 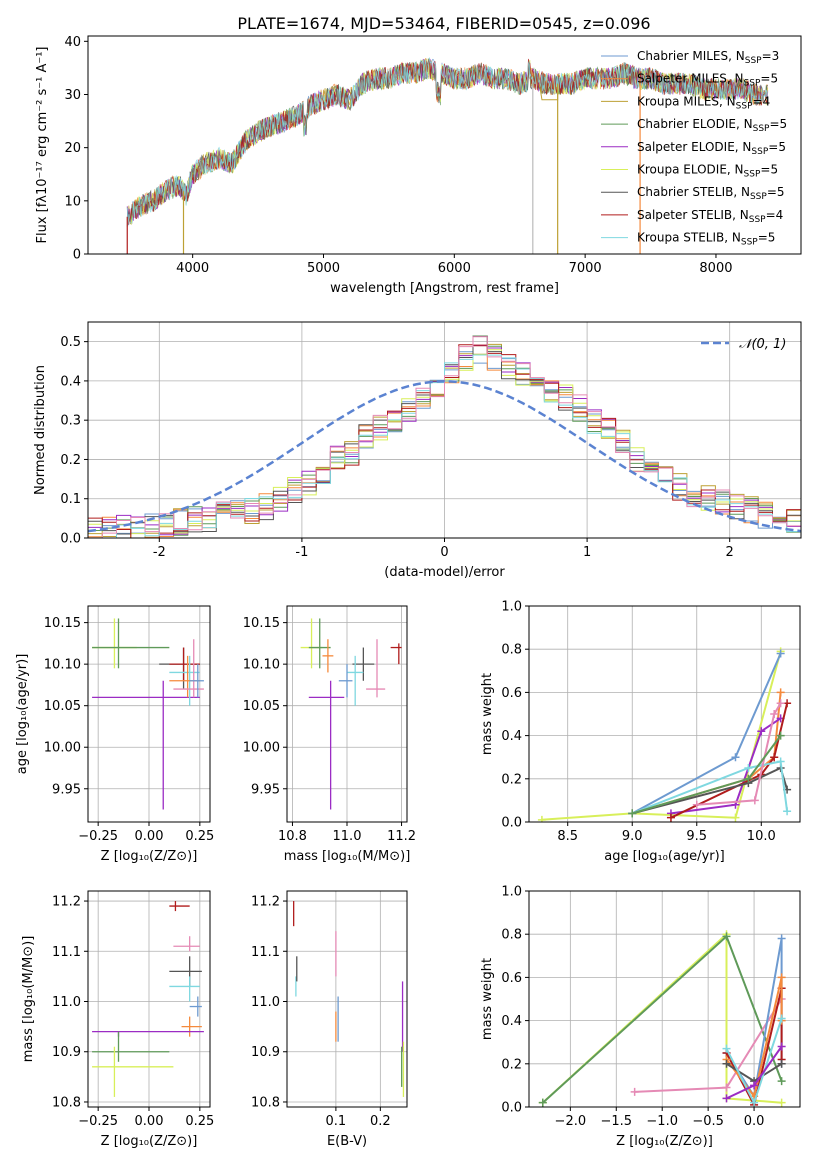 I want to click on x-tick-label: 5000, so click(x=323, y=268).